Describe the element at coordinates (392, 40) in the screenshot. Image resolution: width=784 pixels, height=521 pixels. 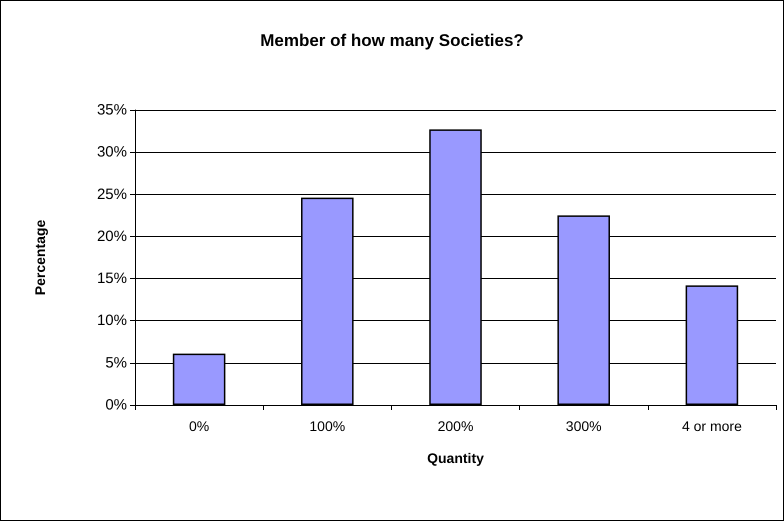
I see `chart-title: Member of how many Societies?` at that location.